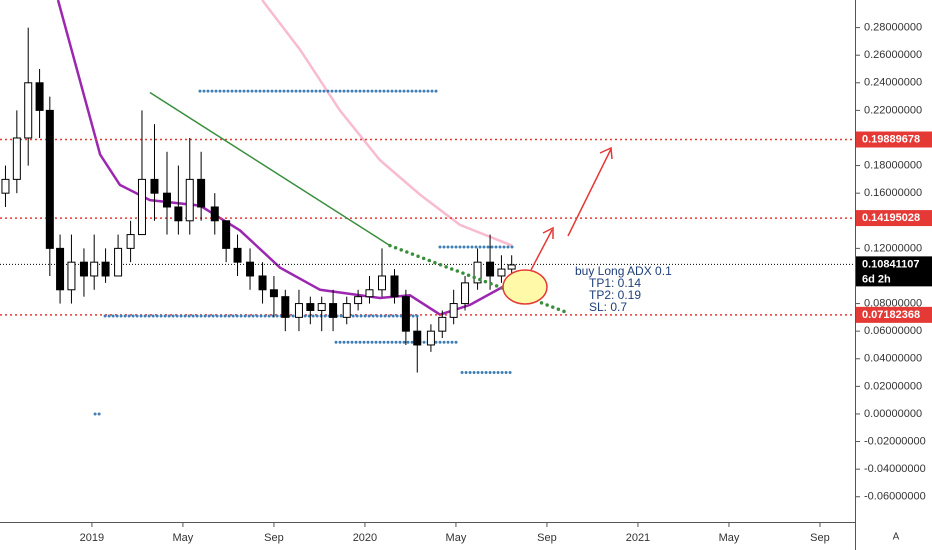 The image size is (932, 550). What do you see at coordinates (876, 279) in the screenshot?
I see `countdown-label: 6d 2h` at bounding box center [876, 279].